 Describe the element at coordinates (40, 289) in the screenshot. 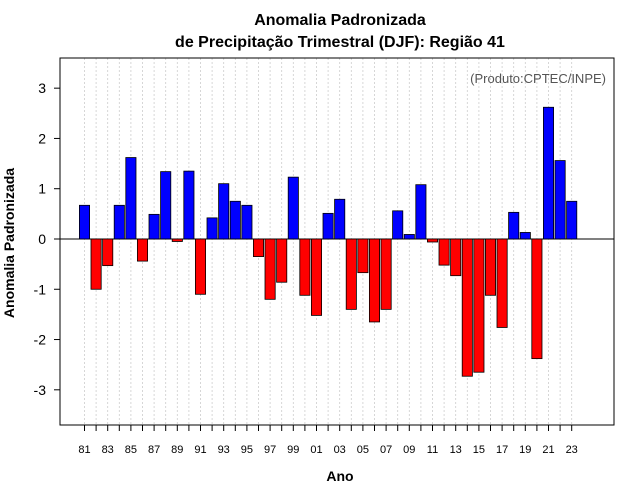

I see `y-tick-label: -1` at that location.